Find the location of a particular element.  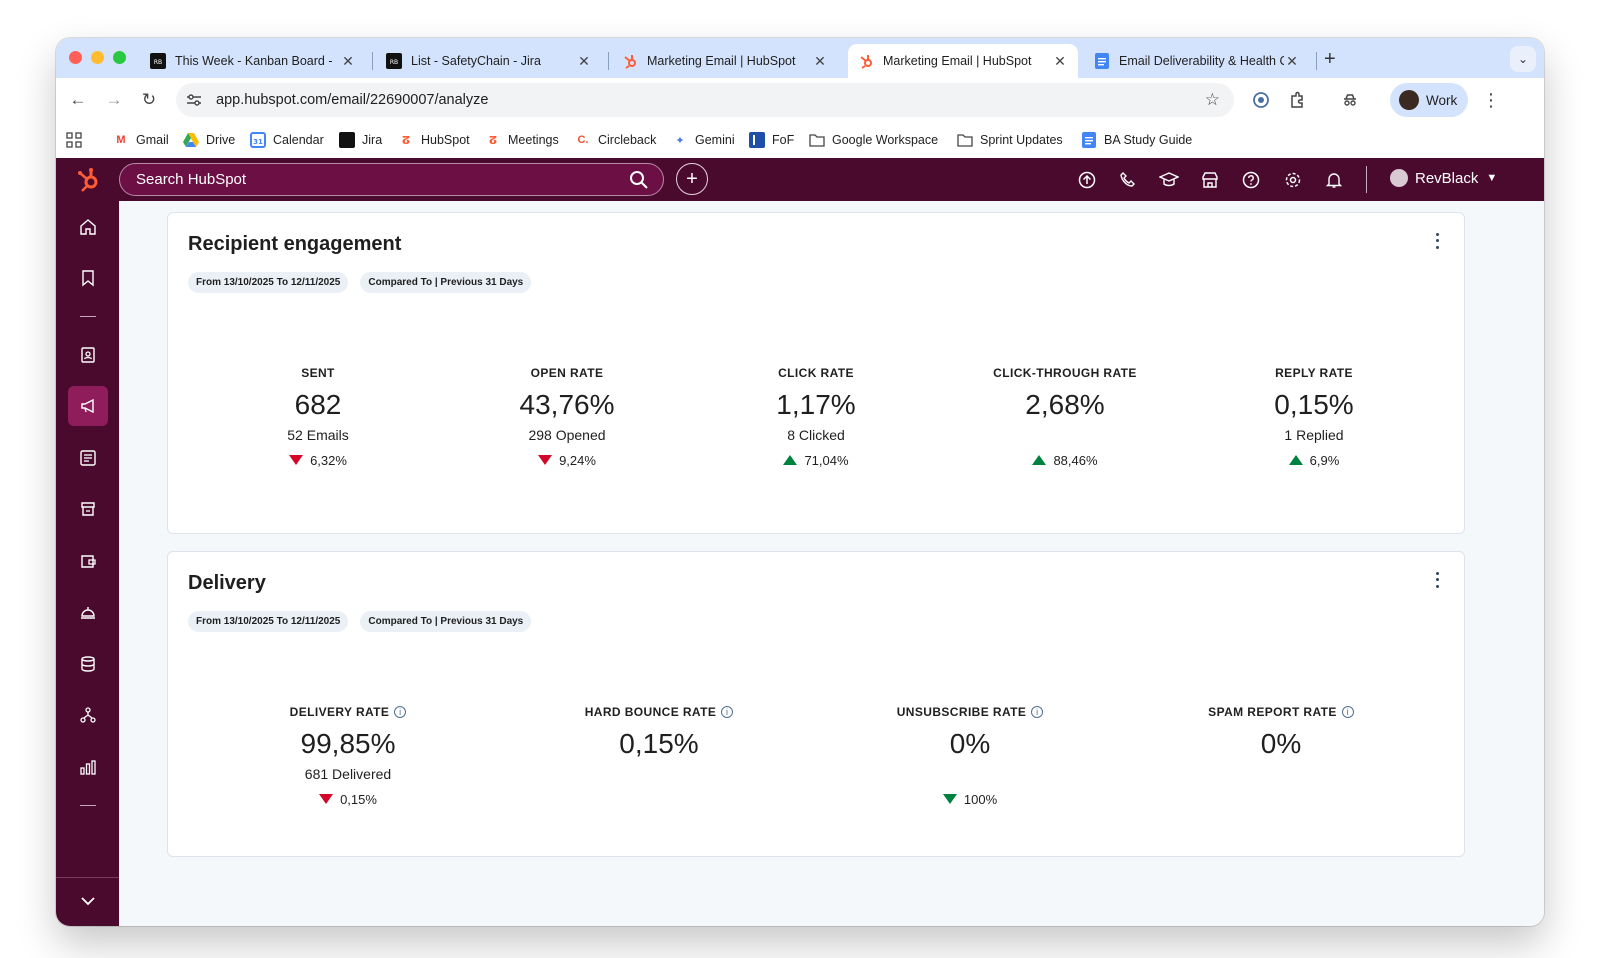

apps-grid-icon is located at coordinates (74, 140).